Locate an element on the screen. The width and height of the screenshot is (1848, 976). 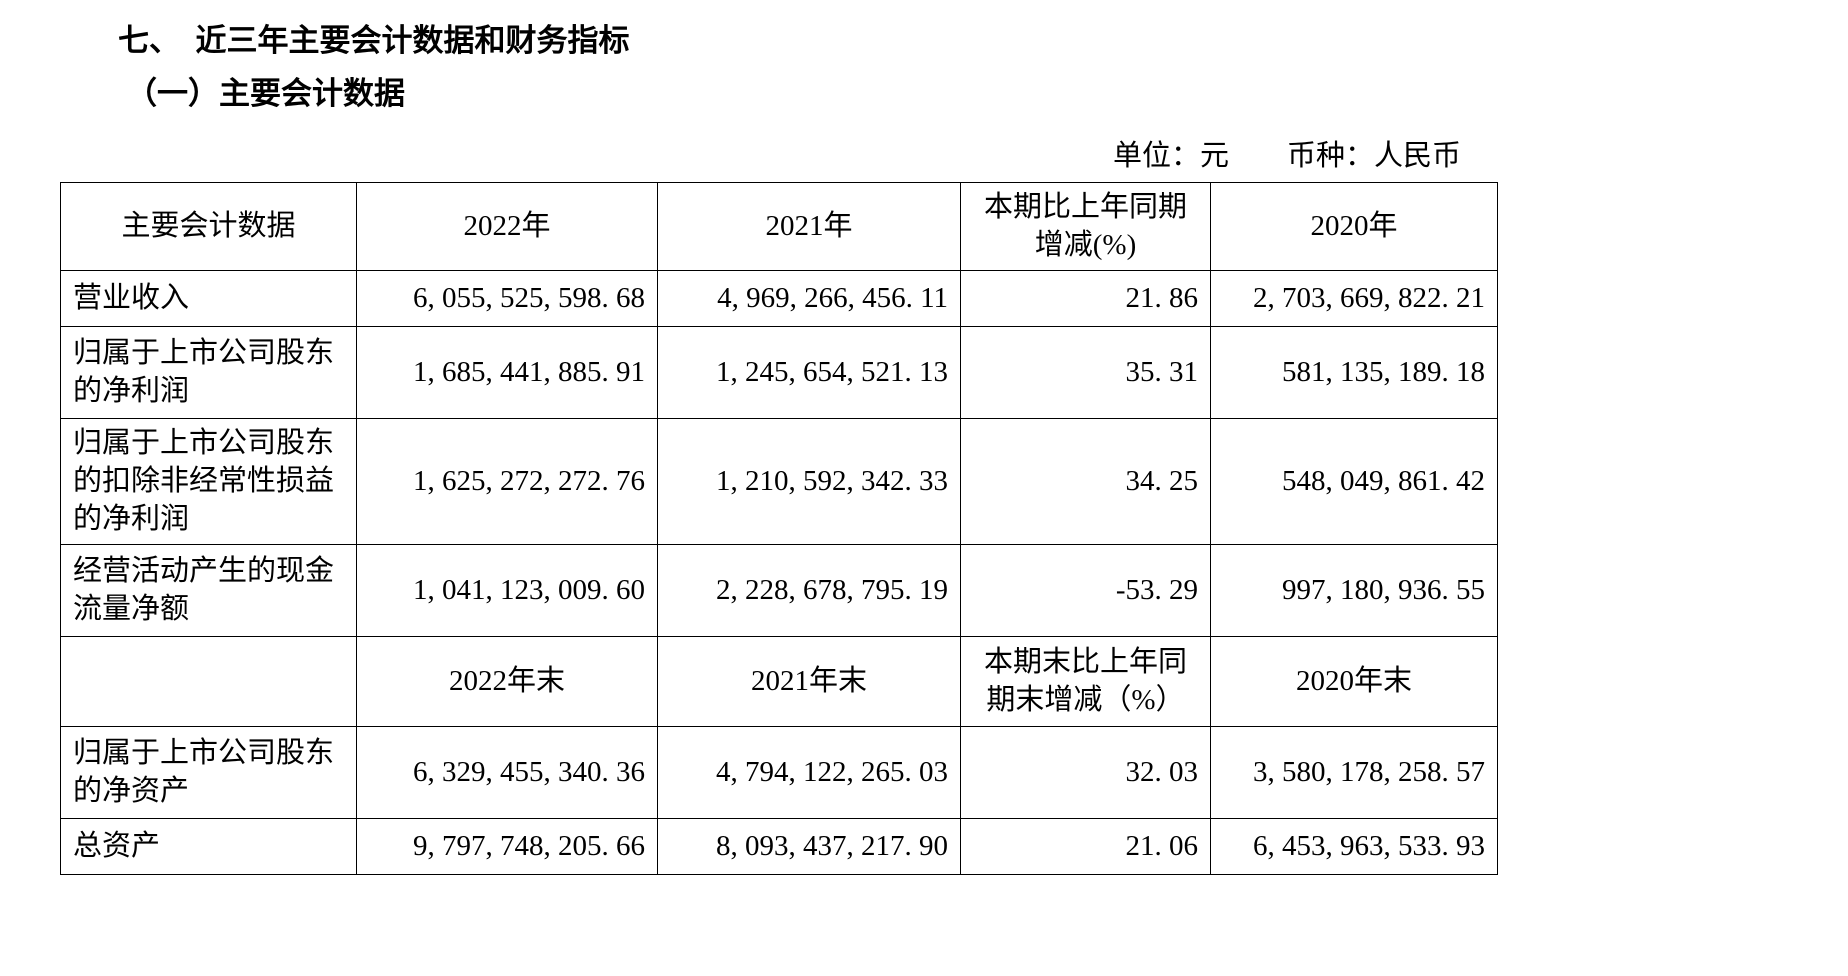
cell-total-assets-2021-end: 8, 093, 437, 217. 90 is located at coordinates (809, 846).